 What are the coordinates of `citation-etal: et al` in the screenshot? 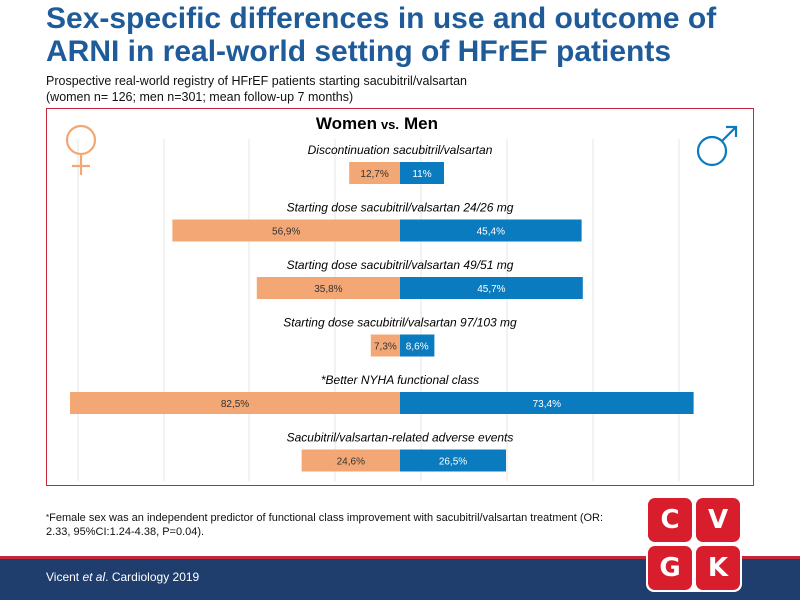 It's located at (94, 577).